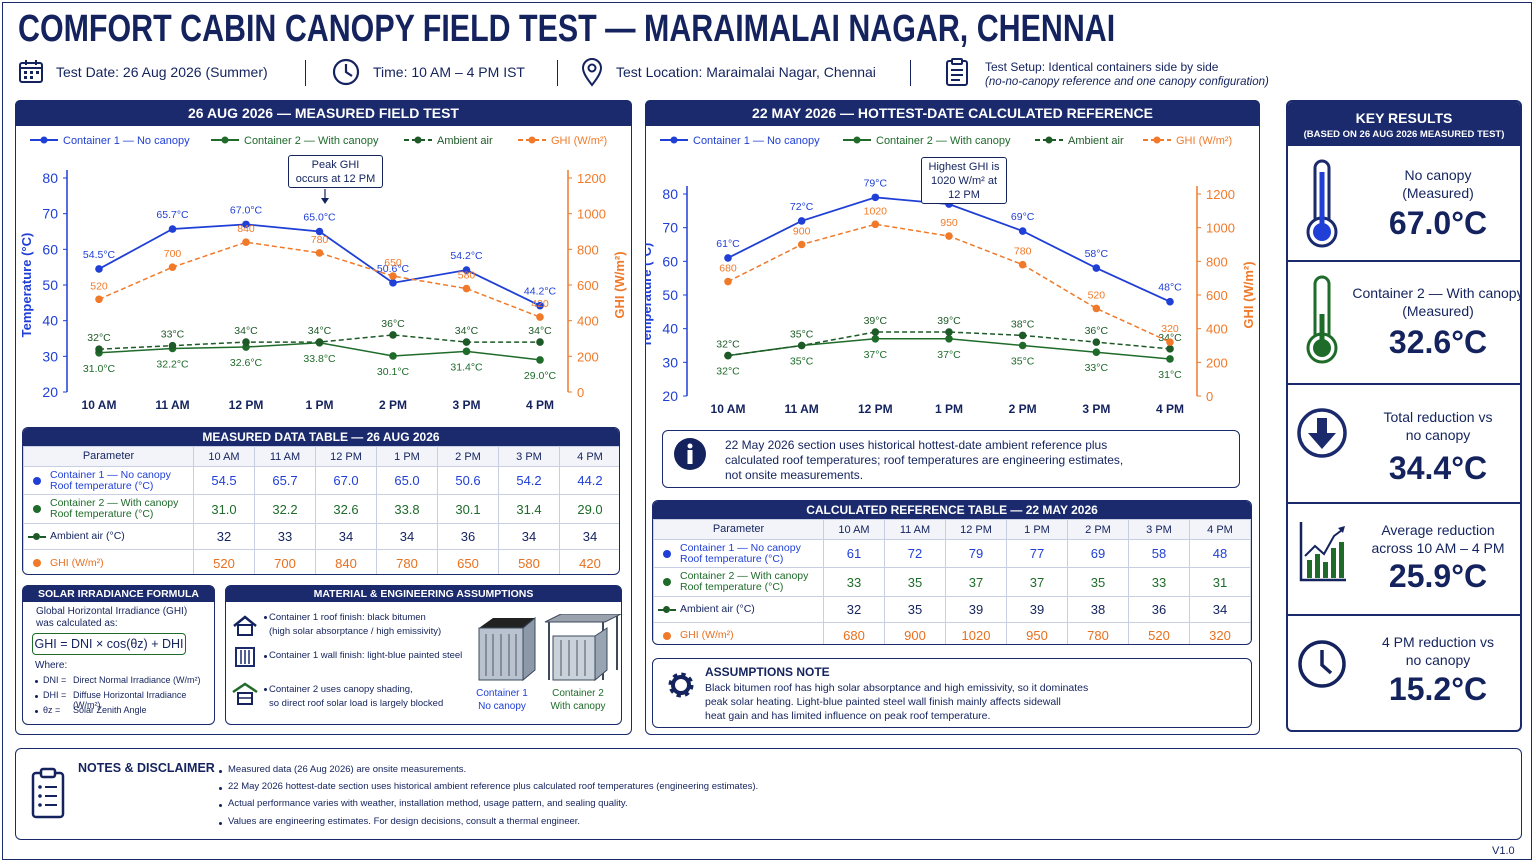 The width and height of the screenshot is (1536, 864). Describe the element at coordinates (591, 214) in the screenshot. I see `y2-tick-label: 1000` at that location.